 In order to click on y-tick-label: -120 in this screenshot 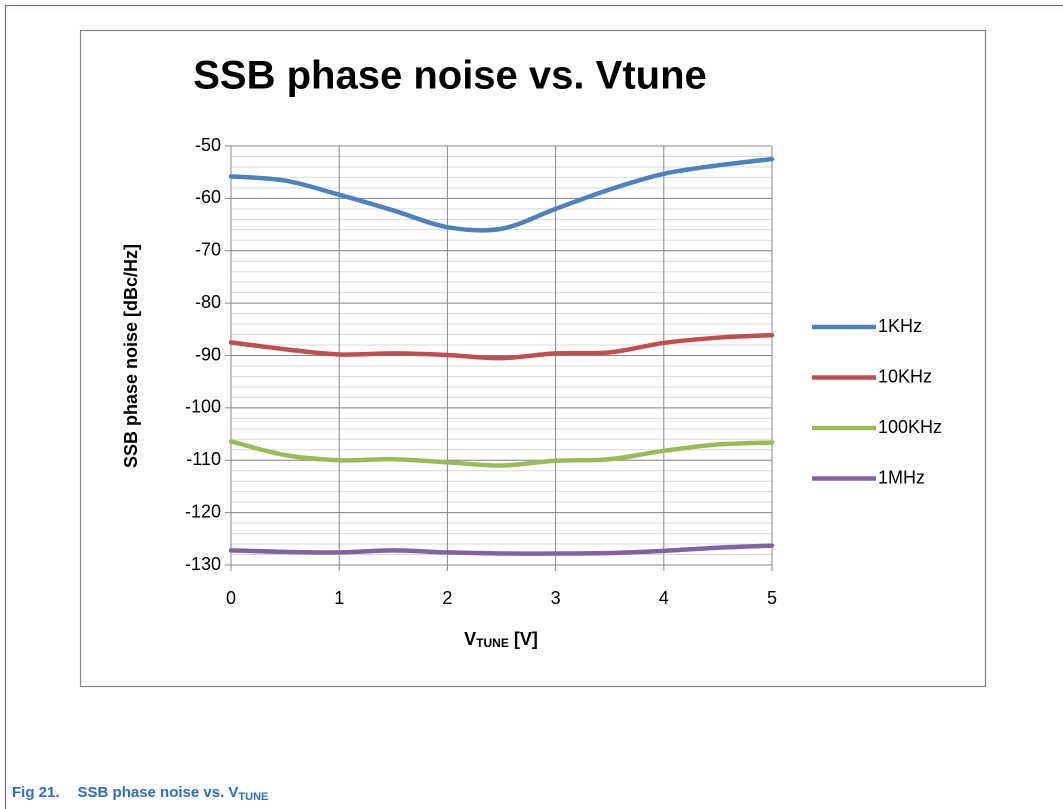, I will do `click(203, 511)`.